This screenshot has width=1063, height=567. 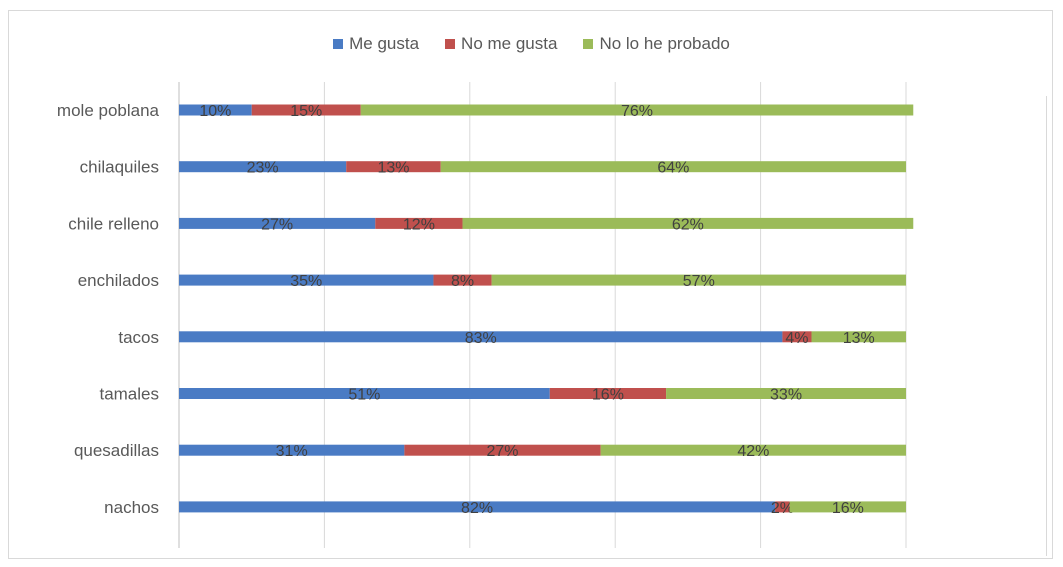 I want to click on category-label: mole poblana, so click(x=108, y=110).